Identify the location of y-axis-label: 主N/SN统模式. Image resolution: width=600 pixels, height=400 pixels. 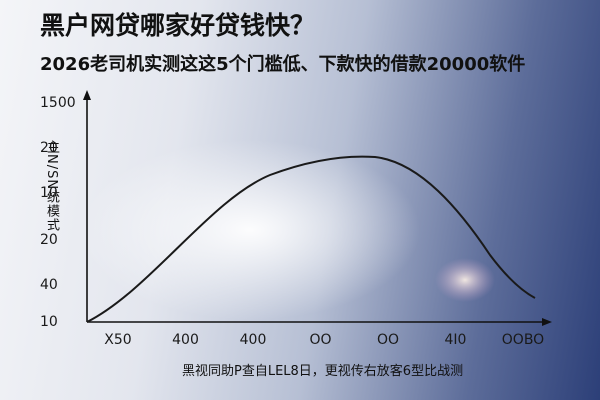
(51, 186).